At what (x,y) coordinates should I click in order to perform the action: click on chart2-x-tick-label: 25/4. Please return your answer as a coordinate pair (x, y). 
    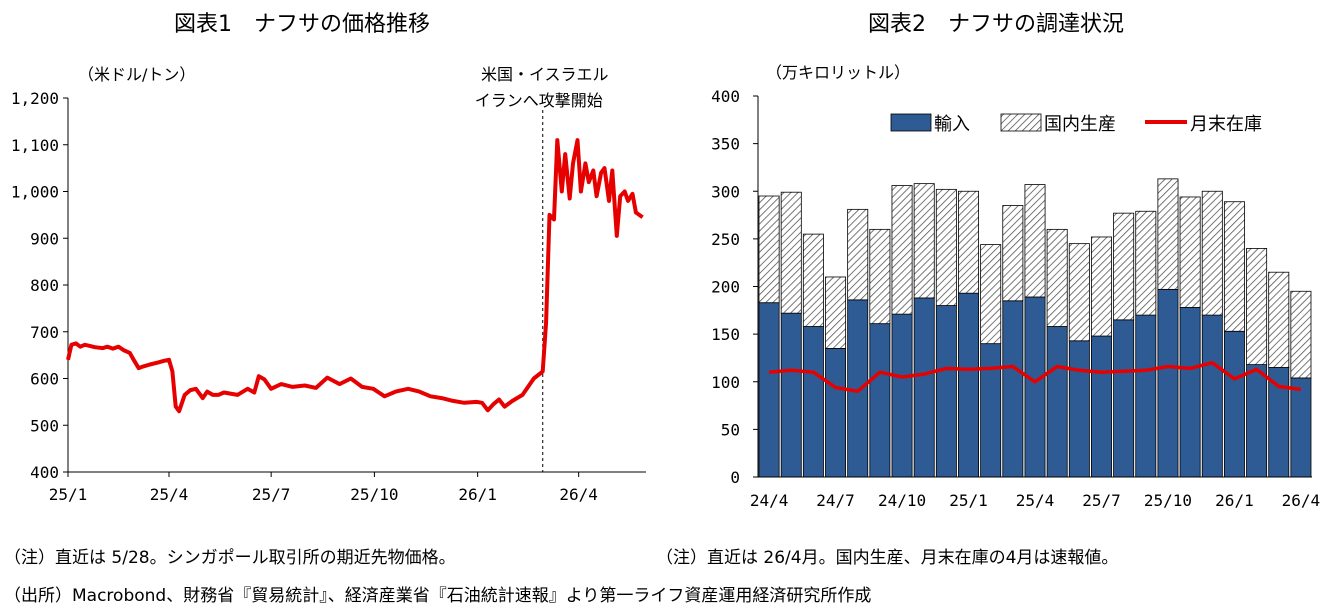
    Looking at the image, I should click on (1035, 500).